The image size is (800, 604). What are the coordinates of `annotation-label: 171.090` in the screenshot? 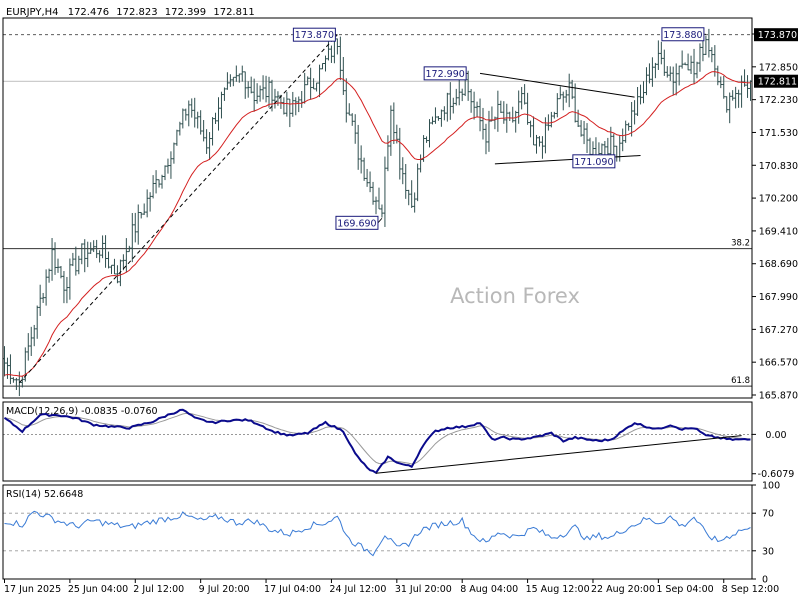 It's located at (593, 162).